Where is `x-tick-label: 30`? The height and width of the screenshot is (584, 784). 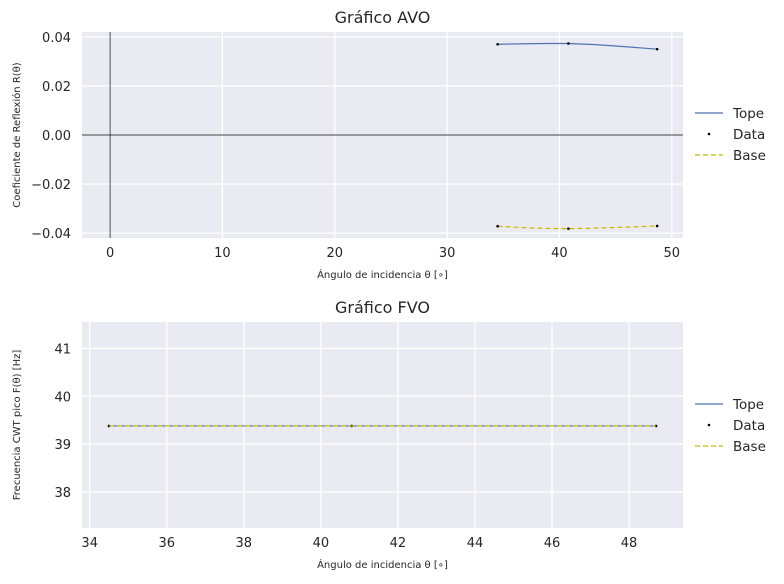
x-tick-label: 30 is located at coordinates (447, 253).